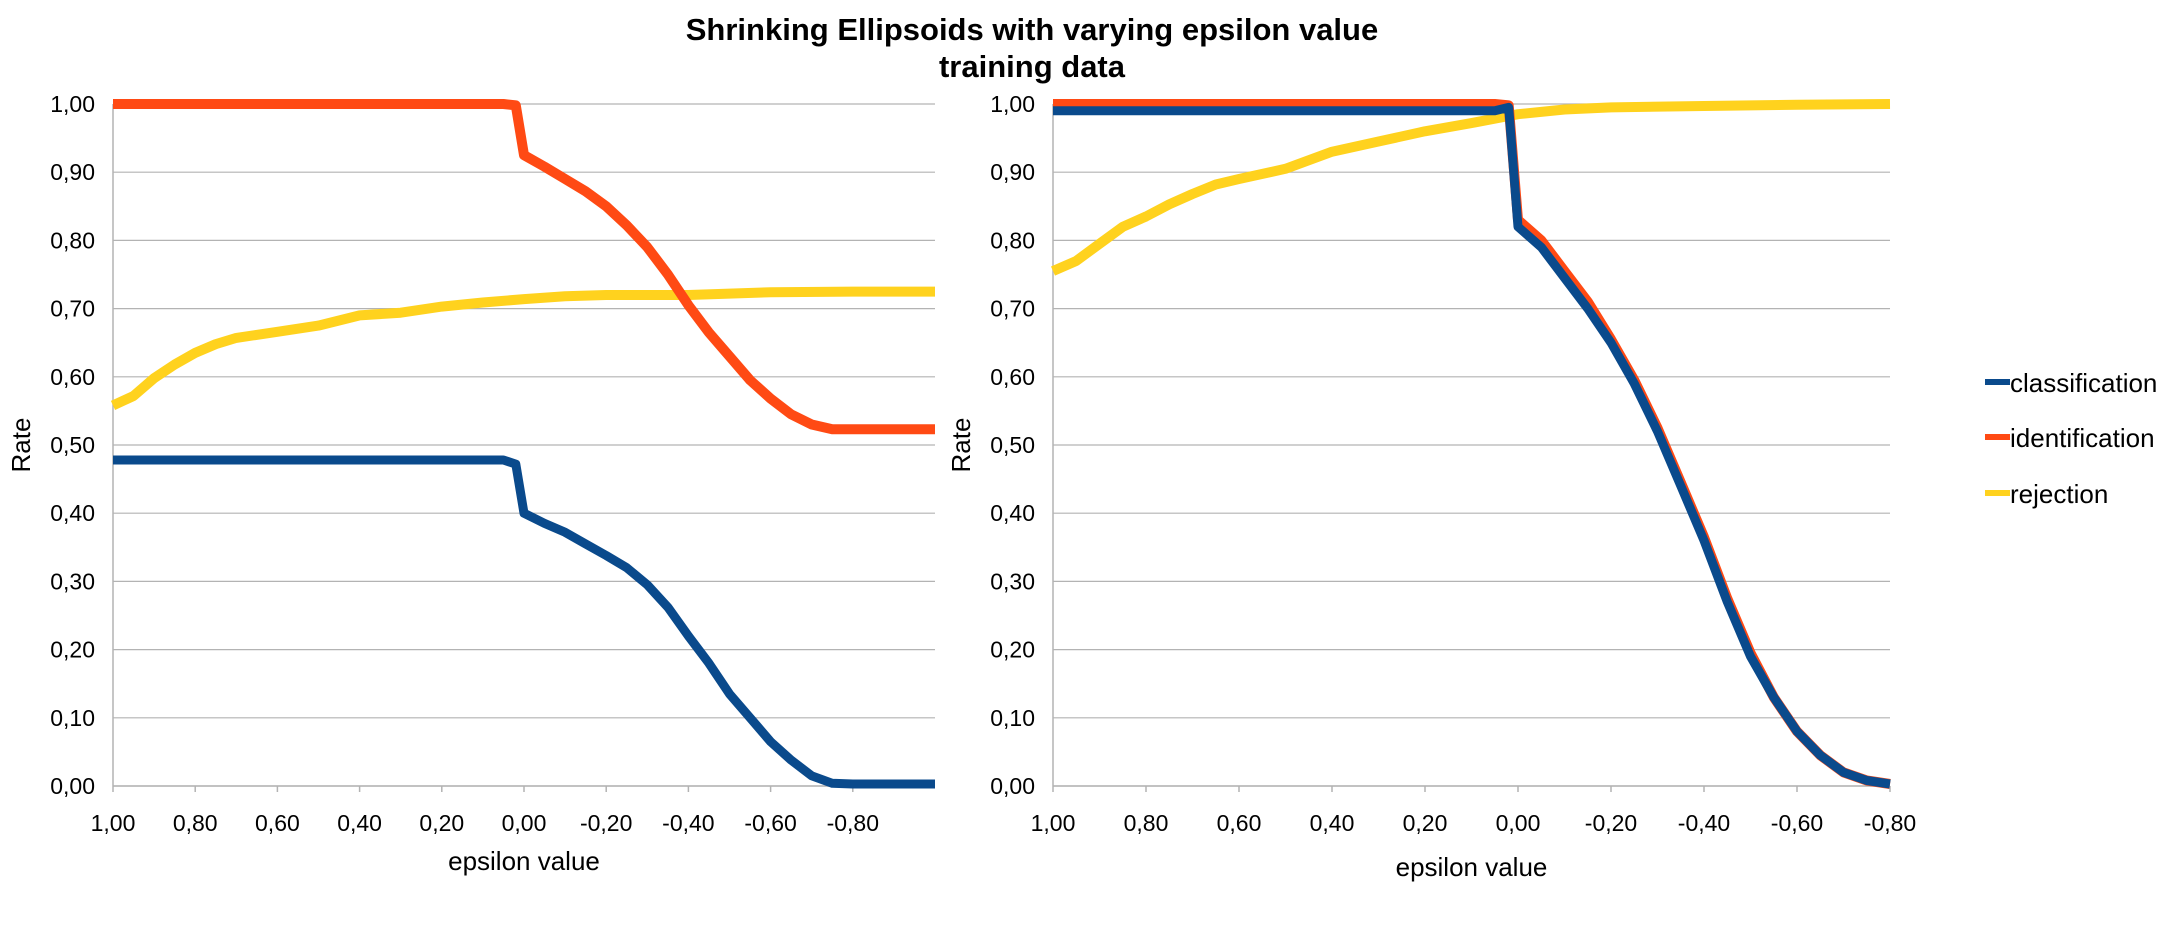 The height and width of the screenshot is (937, 2173). Describe the element at coordinates (853, 823) in the screenshot. I see `c1-x-tick-label: -0,80` at that location.